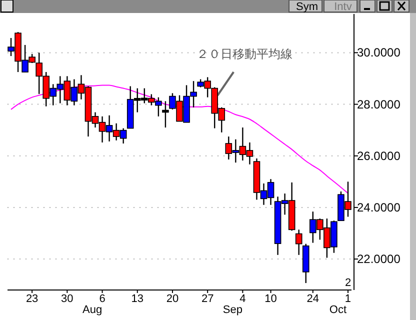  What do you see at coordinates (243, 299) in the screenshot?
I see `x-tick-label: 4` at bounding box center [243, 299].